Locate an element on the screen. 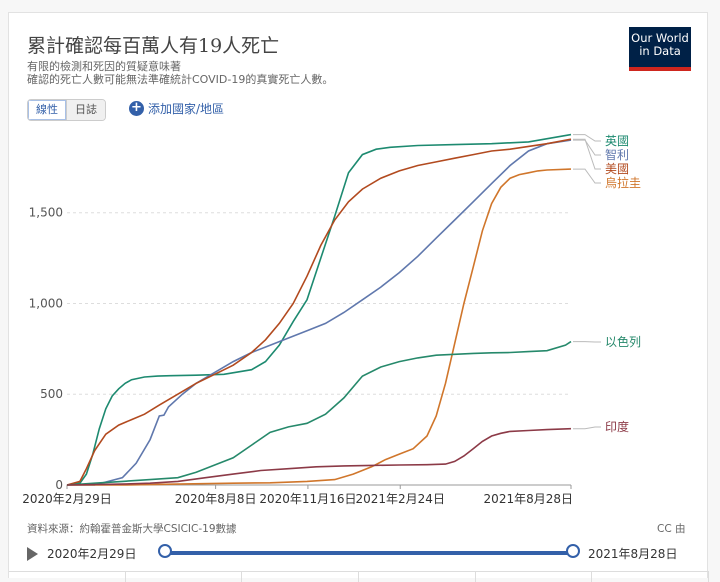 This screenshot has width=720, height=582. source-note: 資料來源：約翰霍普金斯大學CSICIC-19數據 is located at coordinates (132, 528).